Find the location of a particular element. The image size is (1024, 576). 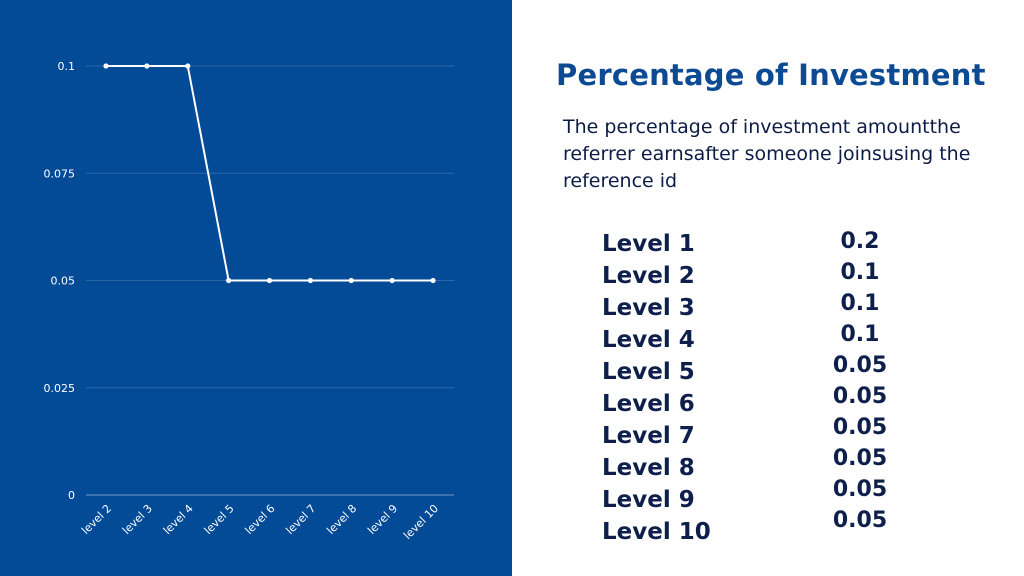

level-label: Level 9 is located at coordinates (648, 500).